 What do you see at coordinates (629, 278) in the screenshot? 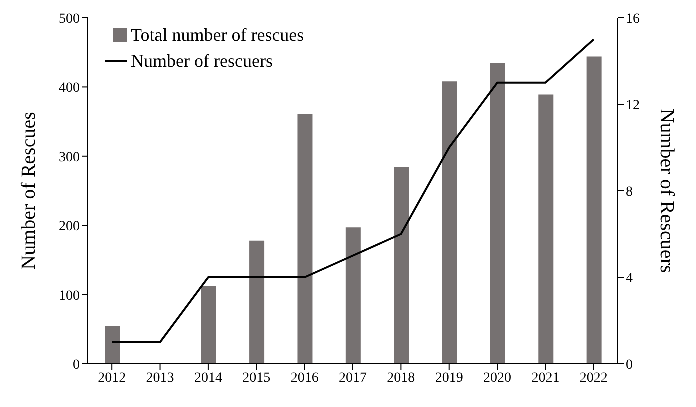
I see `y2-tick-label: 4` at bounding box center [629, 278].